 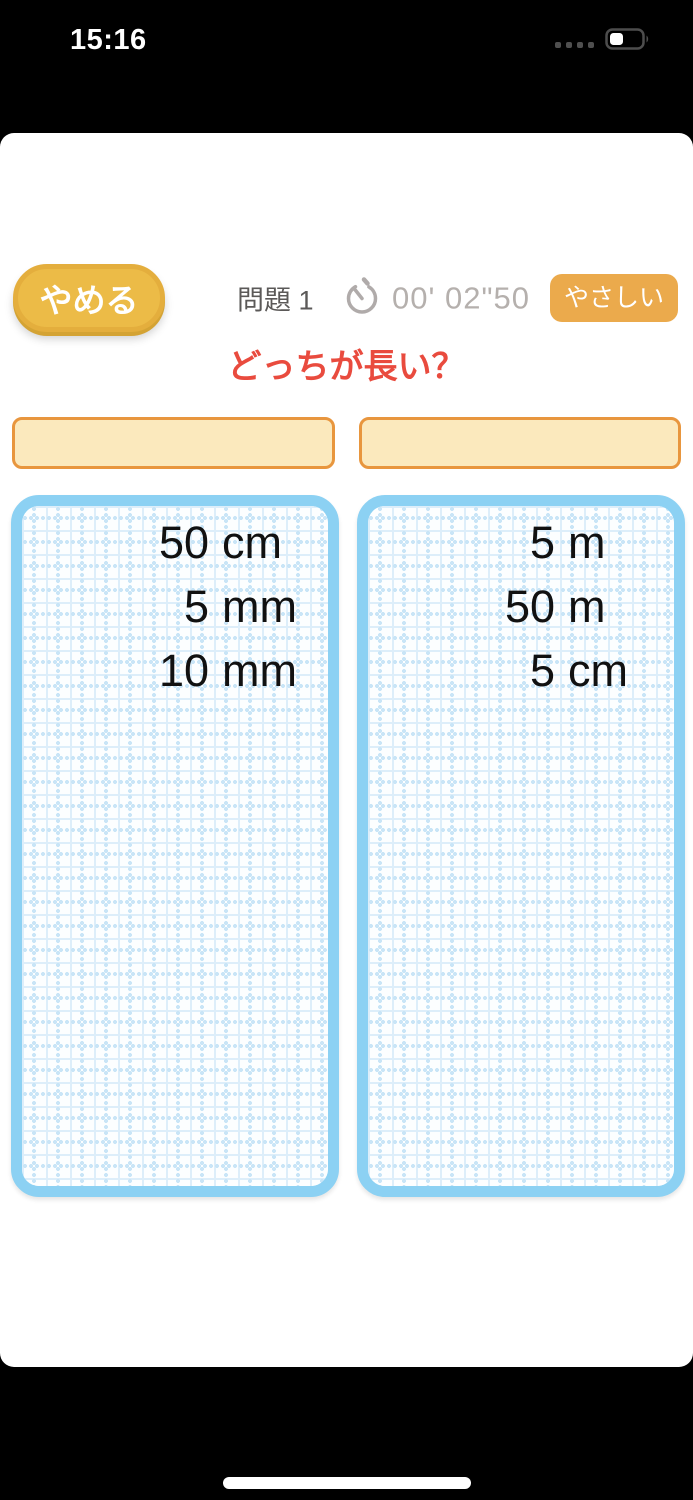 What do you see at coordinates (183, 670) in the screenshot?
I see `measure-value: 10` at bounding box center [183, 670].